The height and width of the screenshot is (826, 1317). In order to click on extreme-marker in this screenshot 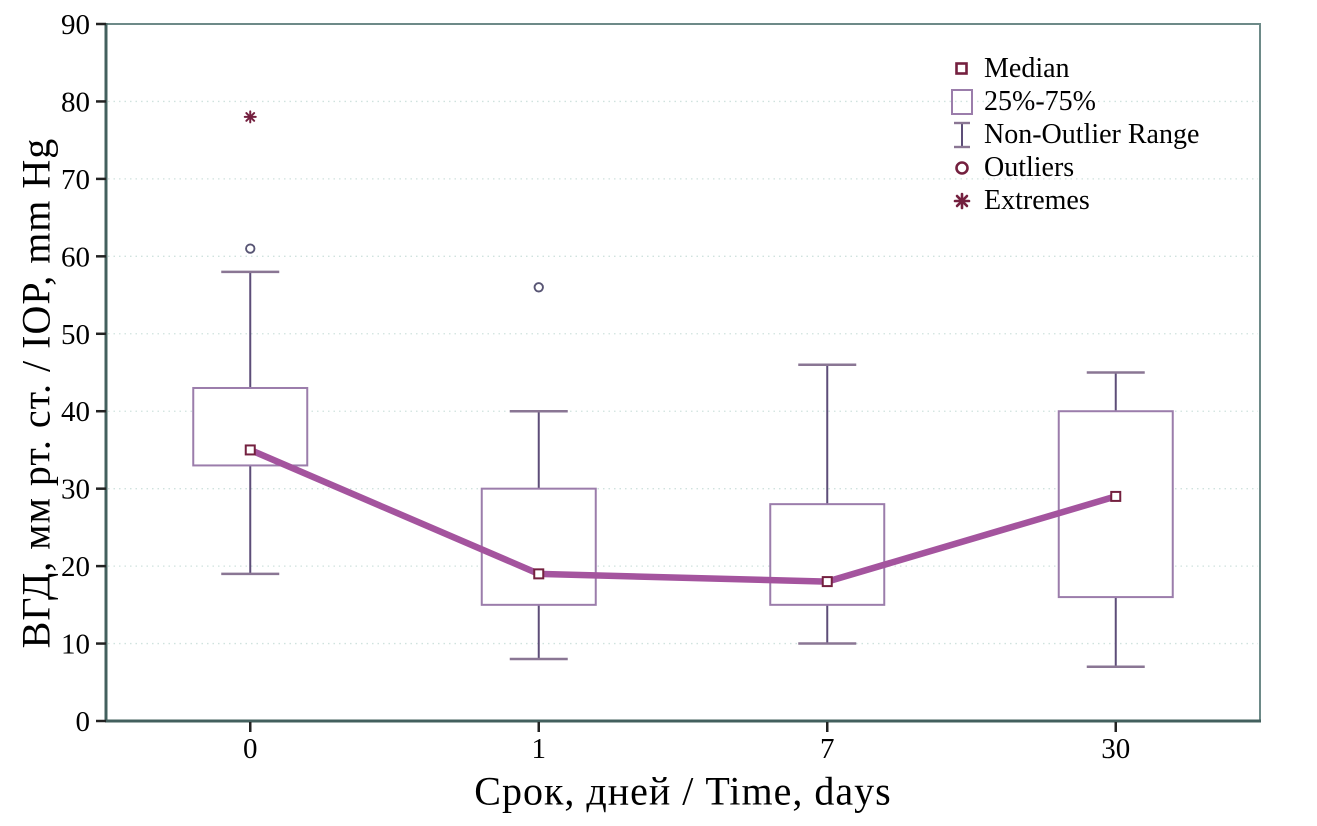, I will do `click(250, 117)`.